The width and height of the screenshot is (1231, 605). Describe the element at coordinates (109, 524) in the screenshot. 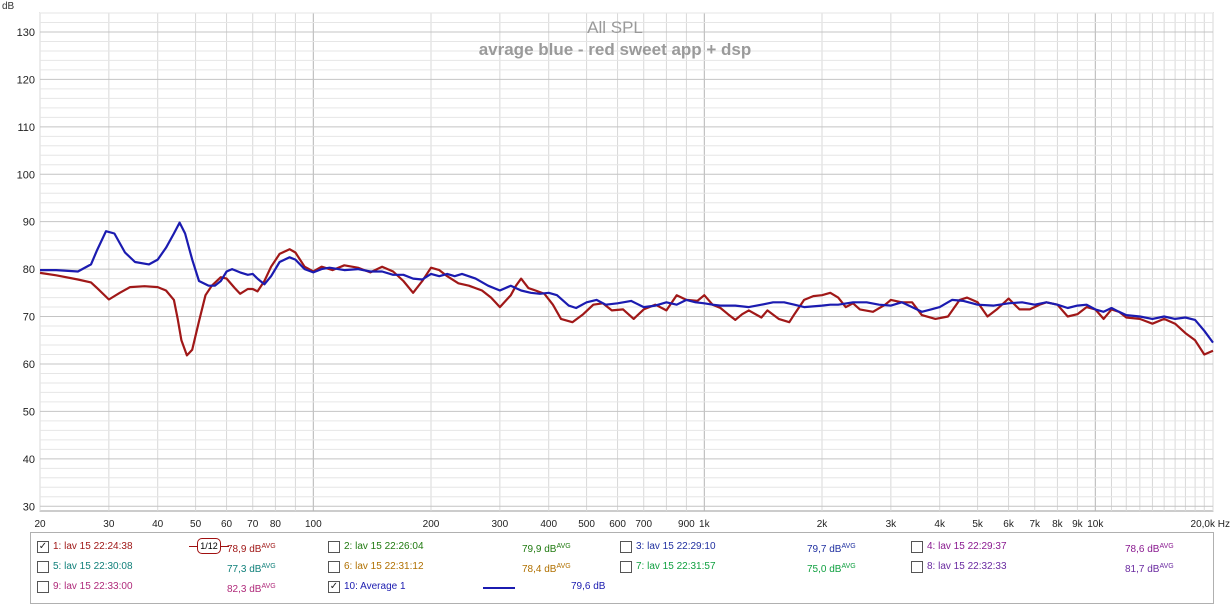

I see `x-tick-label: 30` at that location.